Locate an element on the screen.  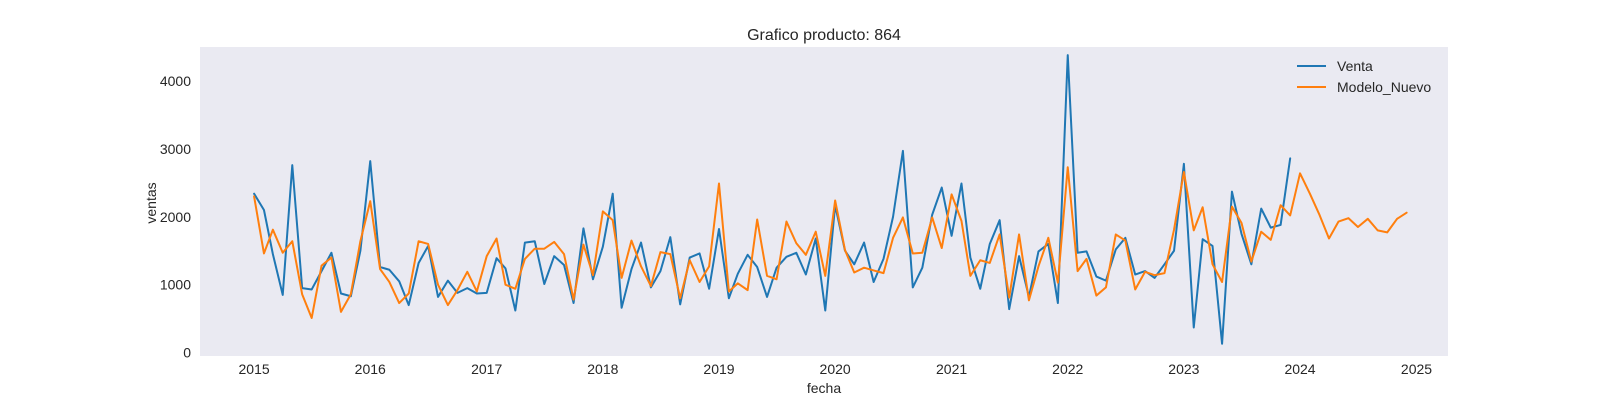
x-tick-label: 2021 is located at coordinates (951, 369).